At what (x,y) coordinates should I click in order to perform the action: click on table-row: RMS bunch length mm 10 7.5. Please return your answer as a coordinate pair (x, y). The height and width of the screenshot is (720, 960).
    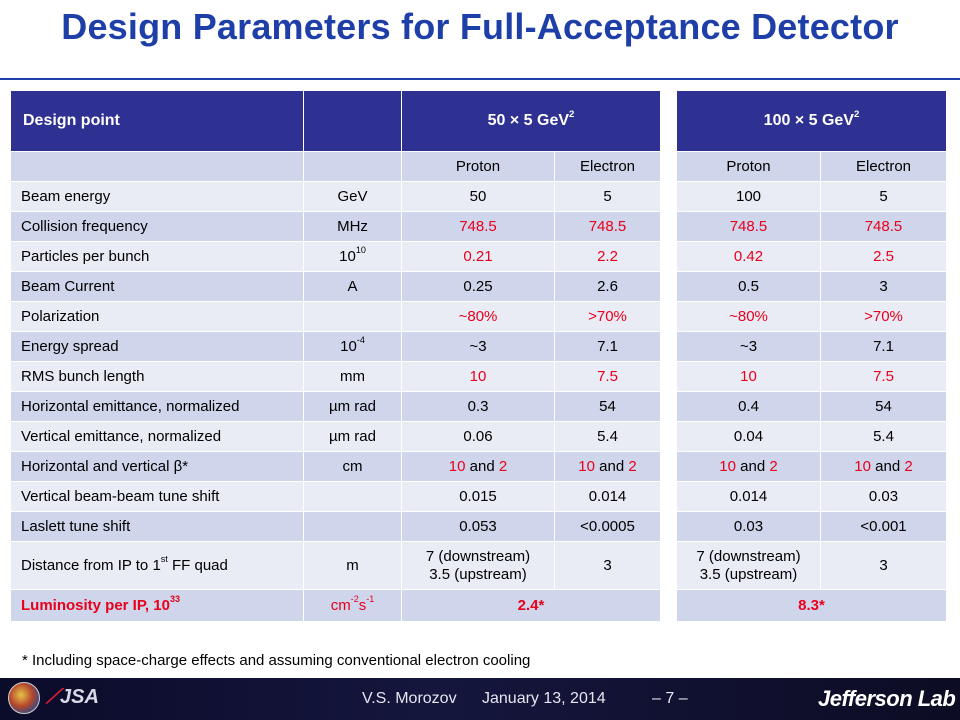
    Looking at the image, I should click on (335, 376).